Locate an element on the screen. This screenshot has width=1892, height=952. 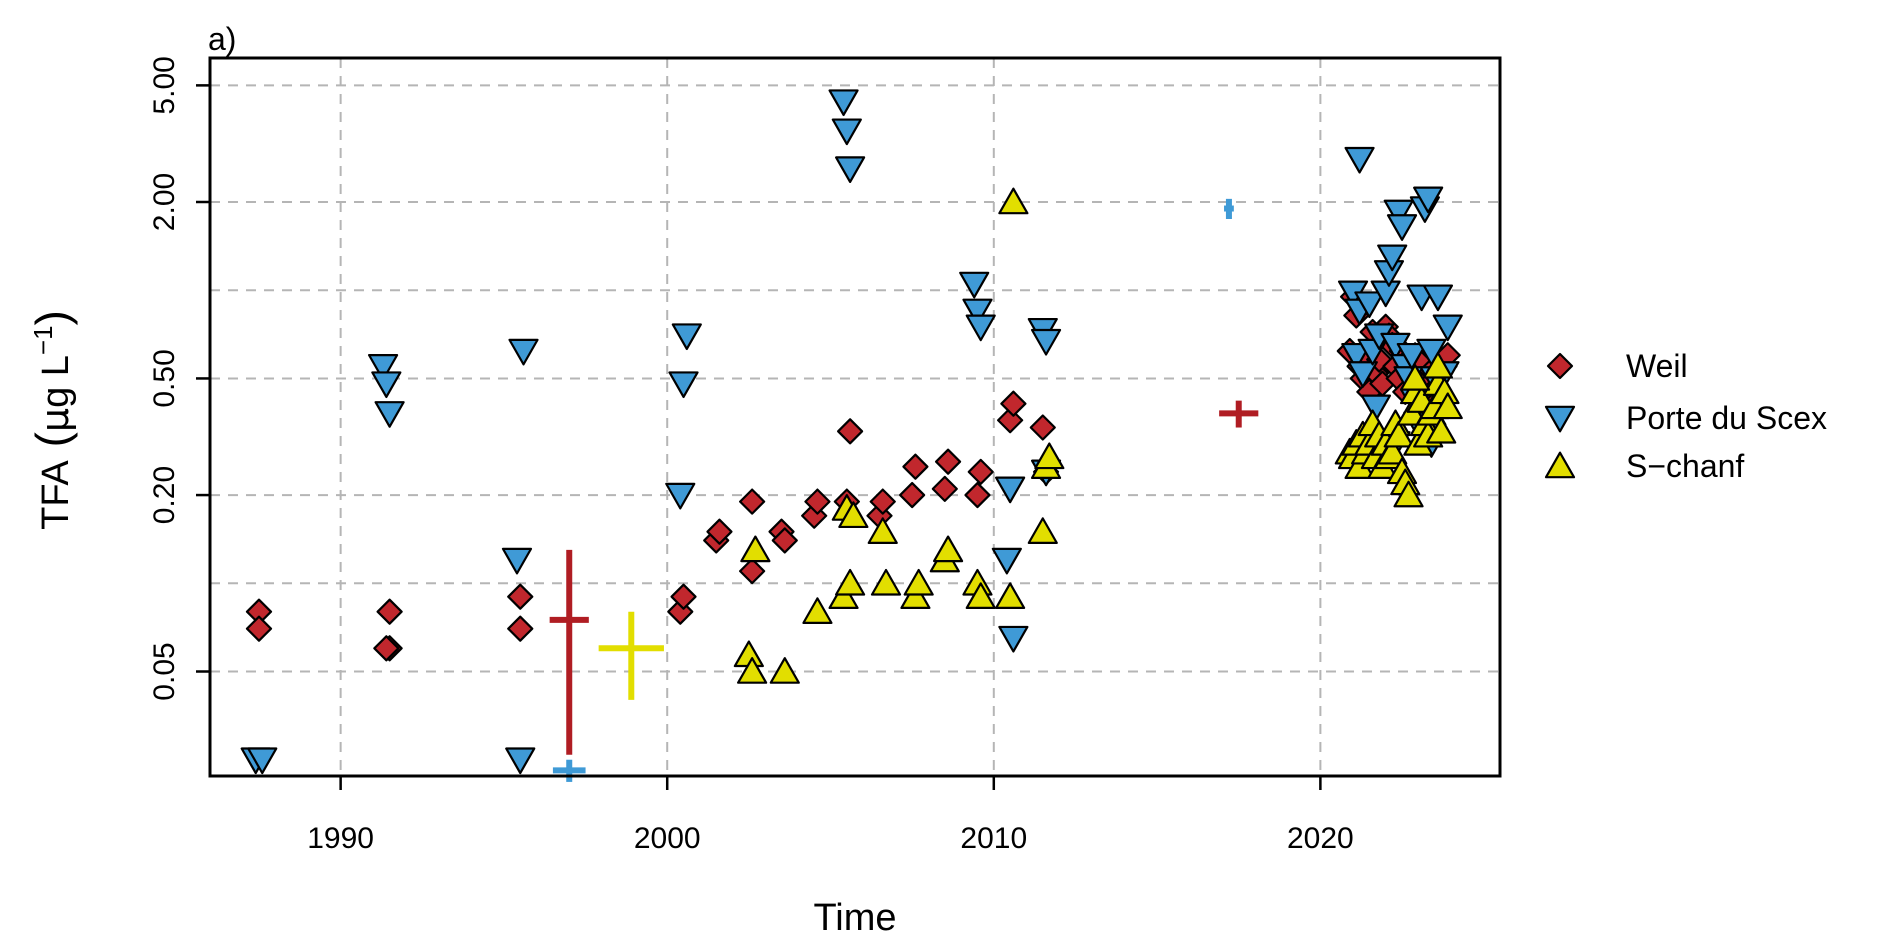
y-tick-label: 5.00 is located at coordinates (164, 85).